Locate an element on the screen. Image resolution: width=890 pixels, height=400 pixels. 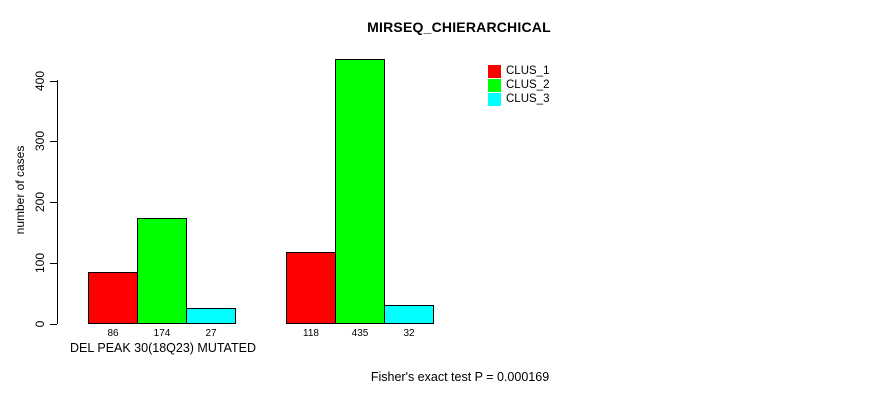
legend-item-clus_3: CLUS_3 is located at coordinates (518, 99).